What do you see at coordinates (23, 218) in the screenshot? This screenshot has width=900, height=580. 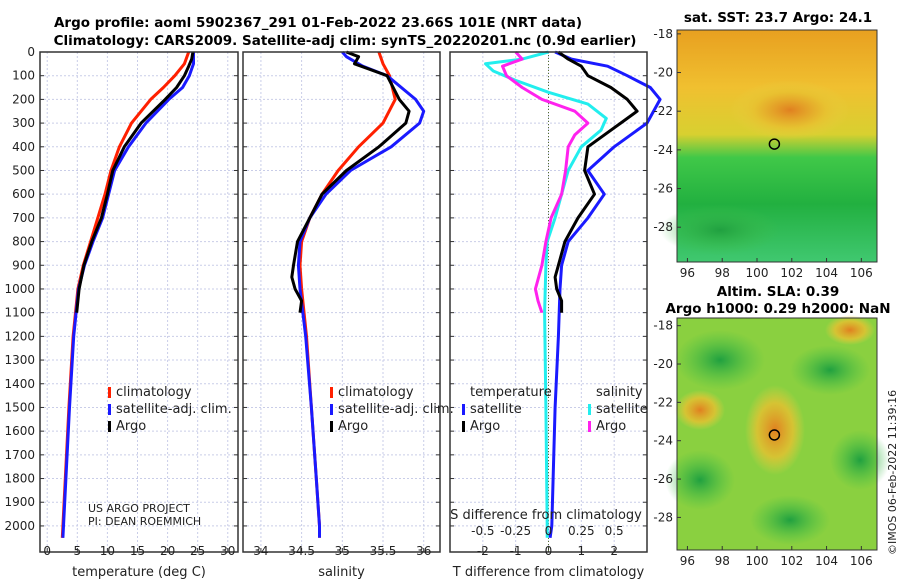 I see `y-tick-label: 700` at bounding box center [23, 218].